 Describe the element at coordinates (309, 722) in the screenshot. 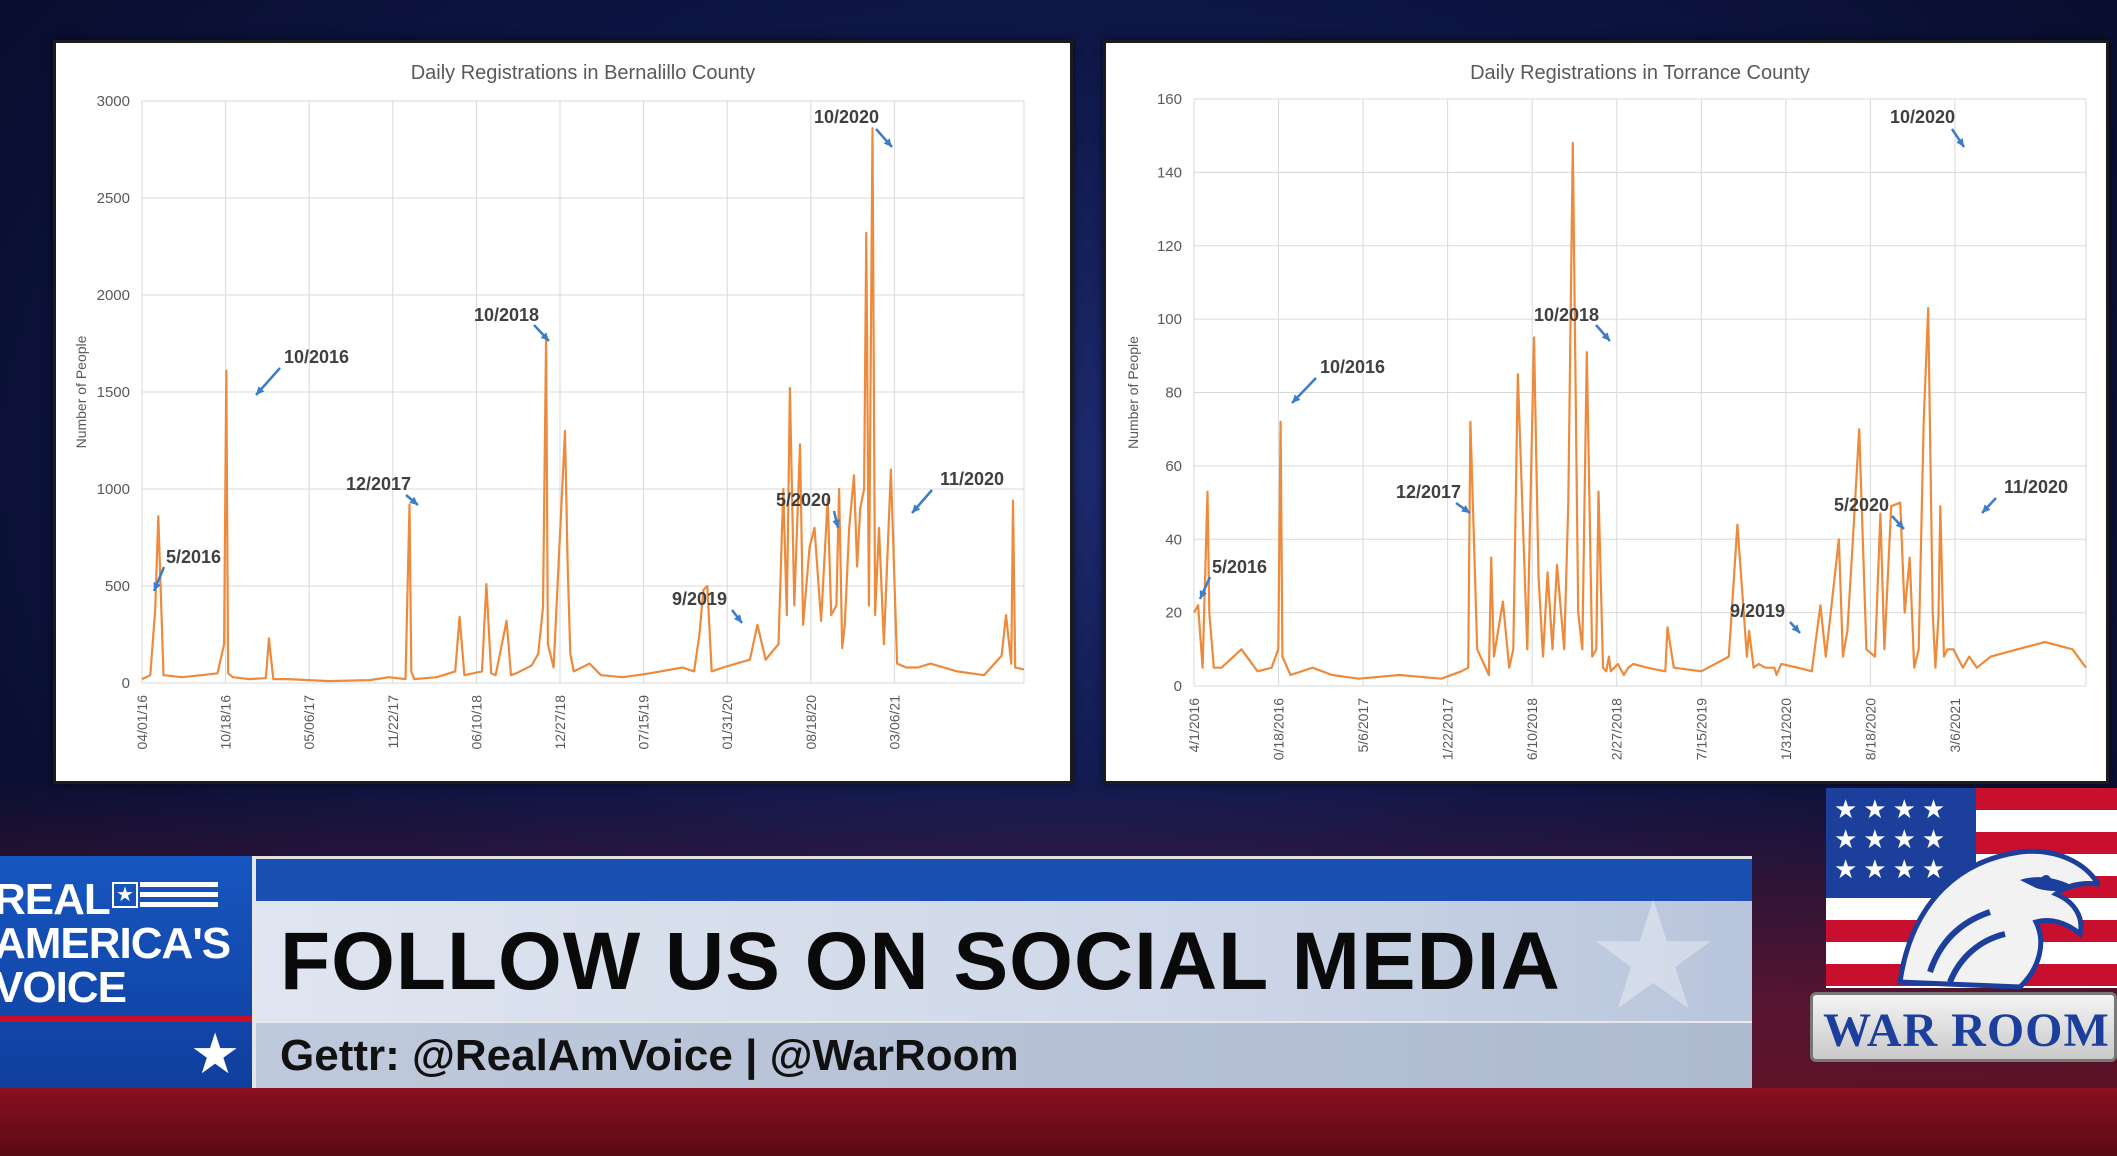

I see `x-tick-label: 05/06/17` at that location.